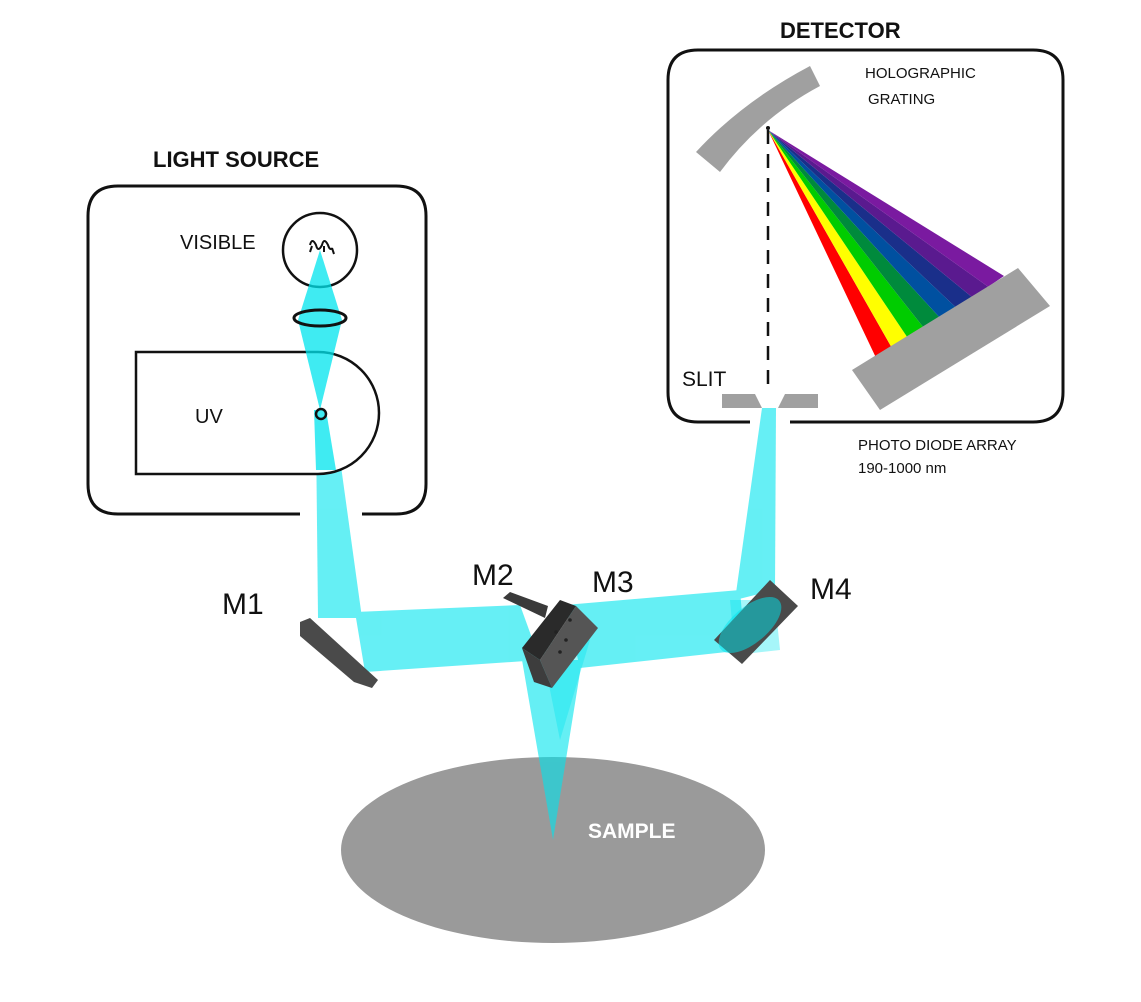 This screenshot has height=1002, width=1141. Describe the element at coordinates (951, 339) in the screenshot. I see `photo-diode-array` at that location.